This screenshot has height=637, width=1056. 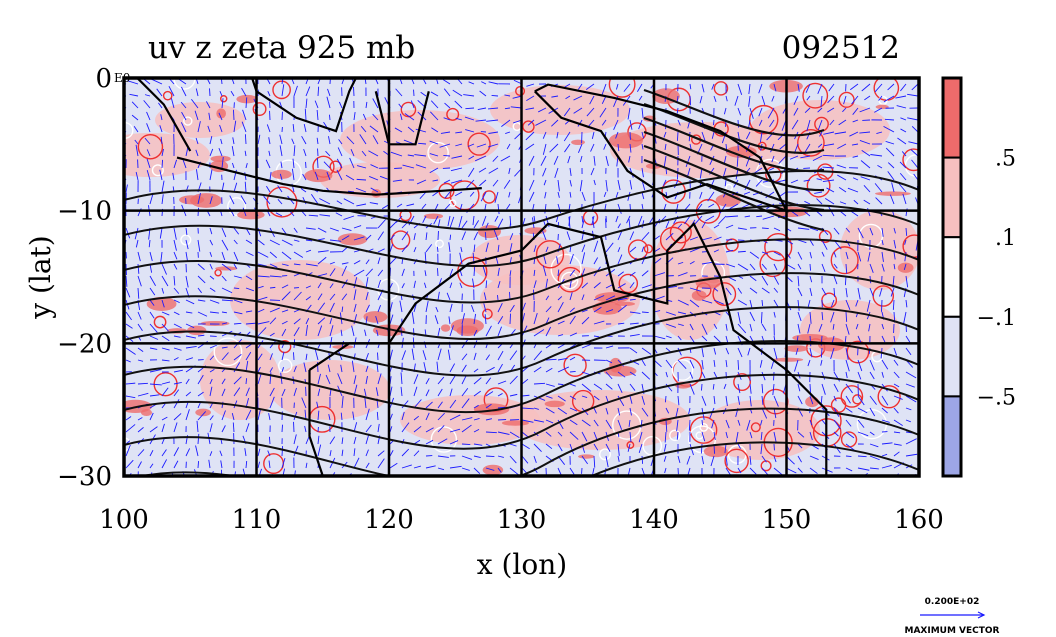 What do you see at coordinates (690, 280) in the screenshot?
I see `zeta-positive-region` at bounding box center [690, 280].